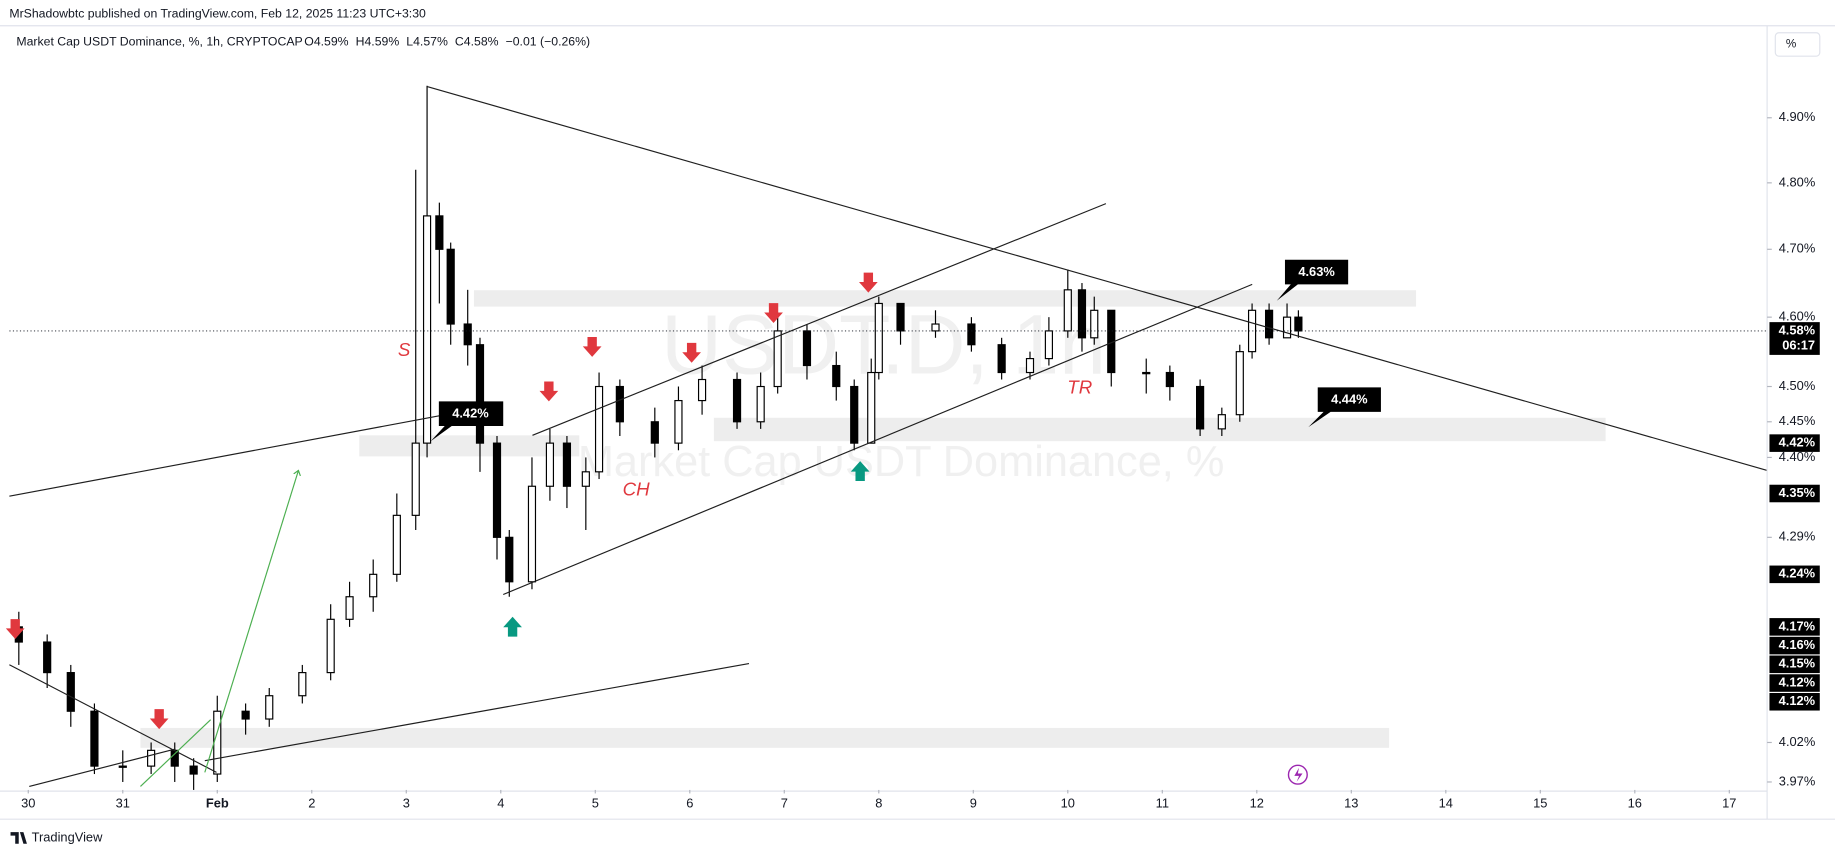 The height and width of the screenshot is (855, 1835). I want to click on y-tick-label: 4.60%, so click(1797, 316).